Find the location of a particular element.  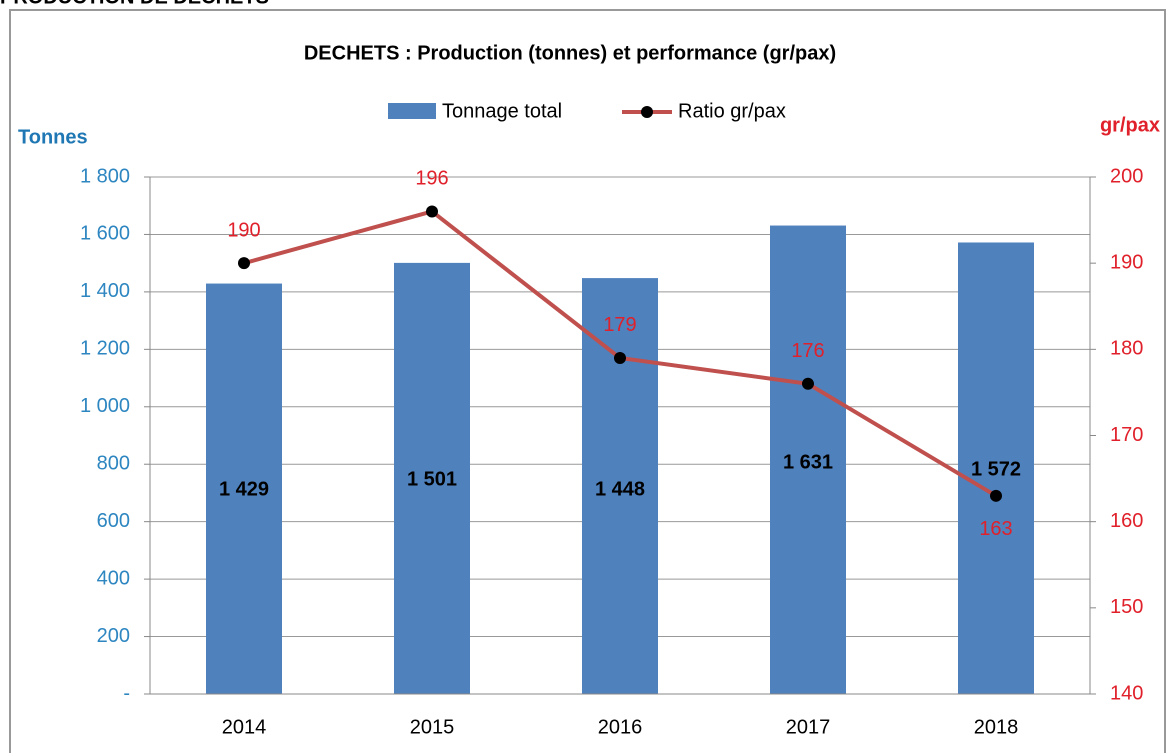

bar-value-label: 1 429 is located at coordinates (244, 489).